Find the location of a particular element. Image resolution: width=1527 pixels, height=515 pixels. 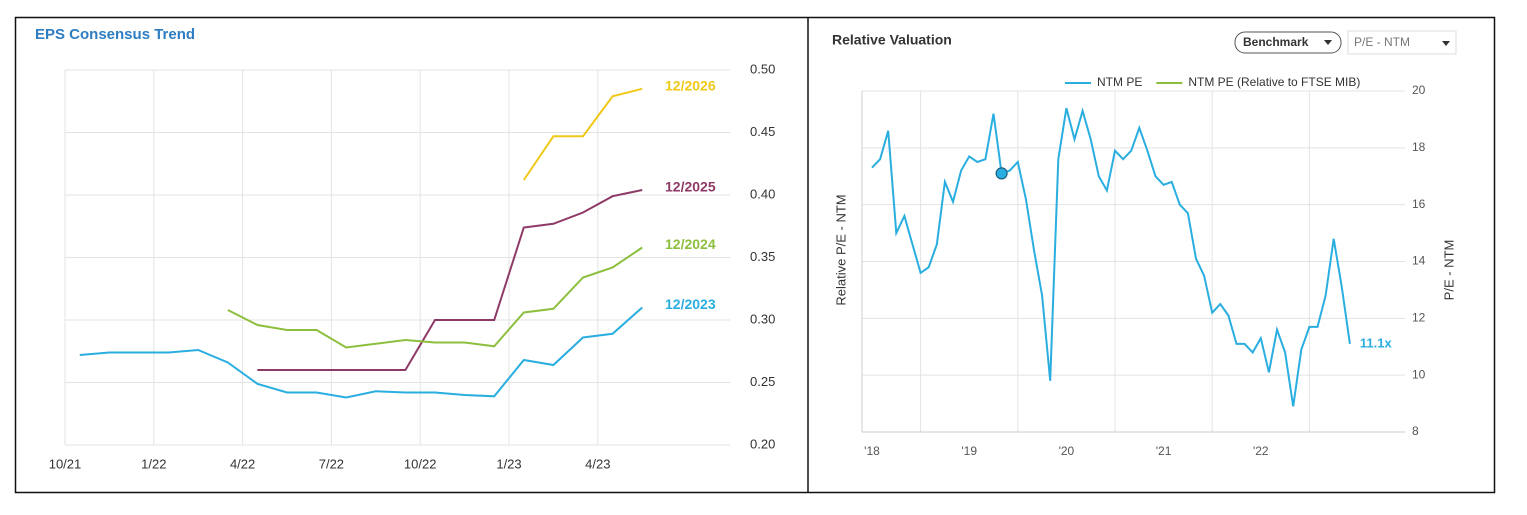

x-tick-label: '21 is located at coordinates (1164, 451).